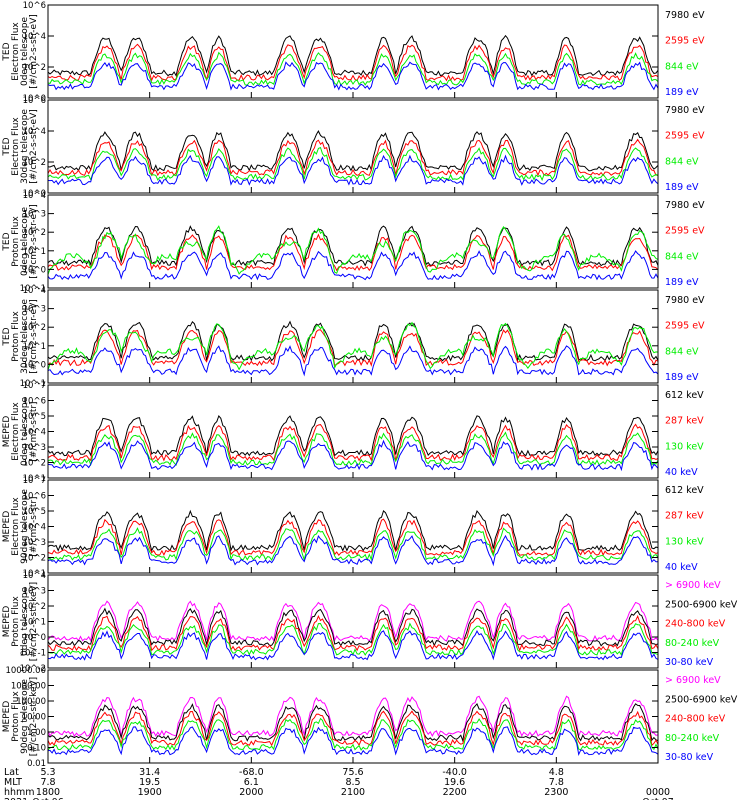  I want to click on y-tick-label: 10.00, so click(34, 718).